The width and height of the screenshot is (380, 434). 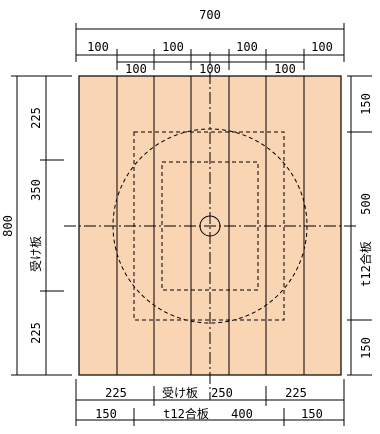 I want to click on bottom-row1-title: 受け板, so click(x=180, y=393).